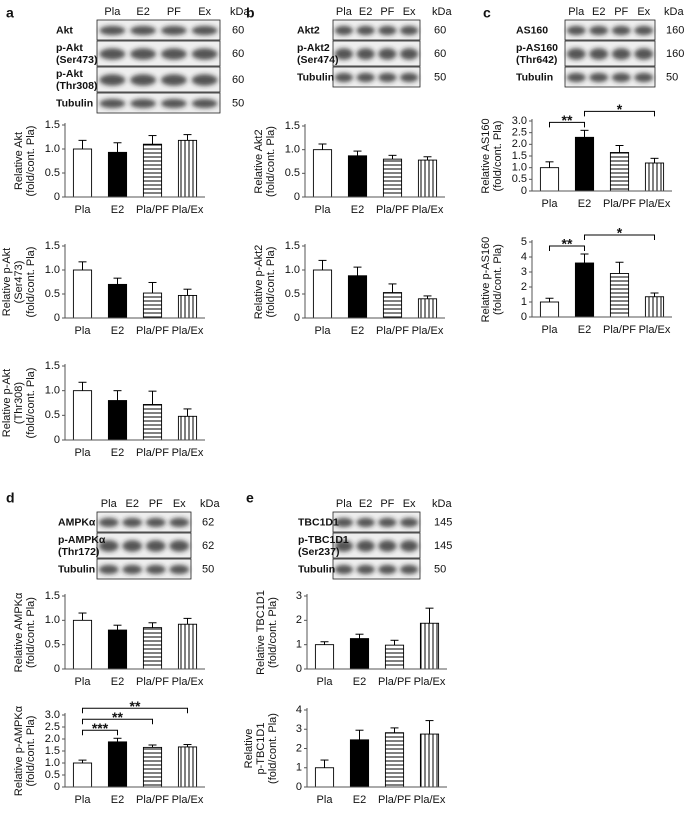 The width and height of the screenshot is (685, 833). I want to click on panel-letter: b, so click(250, 13).